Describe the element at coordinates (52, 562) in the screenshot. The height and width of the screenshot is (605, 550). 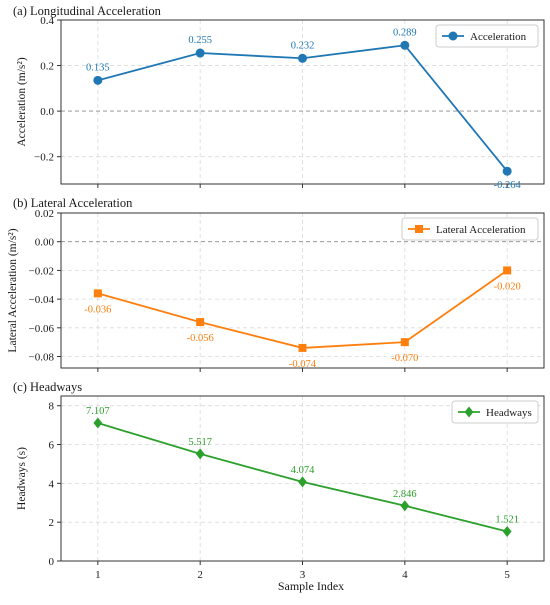
I see `y-tick-label: 0` at that location.